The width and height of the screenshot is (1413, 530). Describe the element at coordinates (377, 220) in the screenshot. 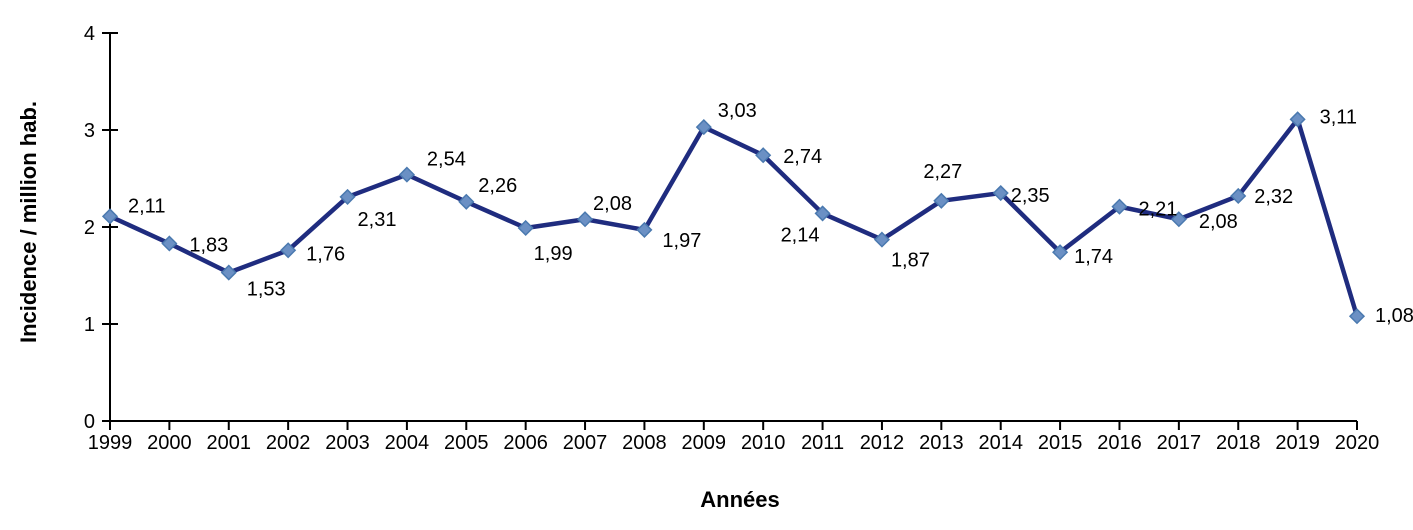

I see `data-point-value-label: 2,31` at that location.